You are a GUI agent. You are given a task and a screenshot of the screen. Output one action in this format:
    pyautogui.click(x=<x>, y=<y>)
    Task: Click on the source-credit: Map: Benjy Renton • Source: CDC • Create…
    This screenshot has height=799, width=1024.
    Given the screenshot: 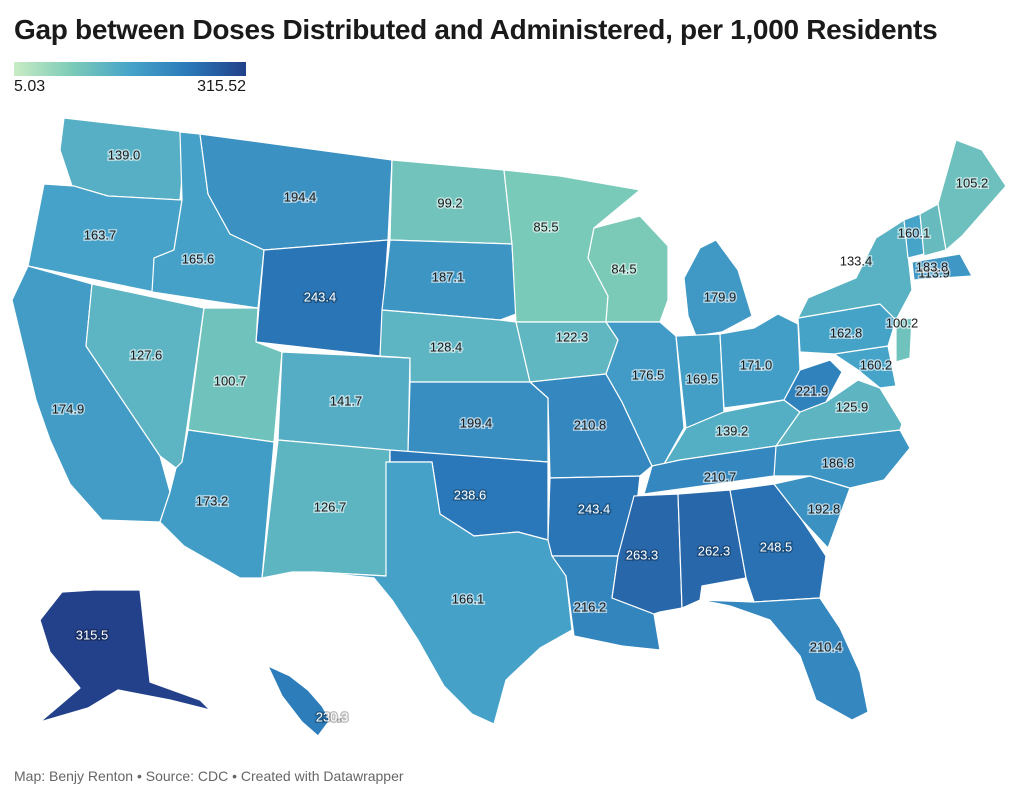 What is the action you would take?
    pyautogui.click(x=209, y=776)
    